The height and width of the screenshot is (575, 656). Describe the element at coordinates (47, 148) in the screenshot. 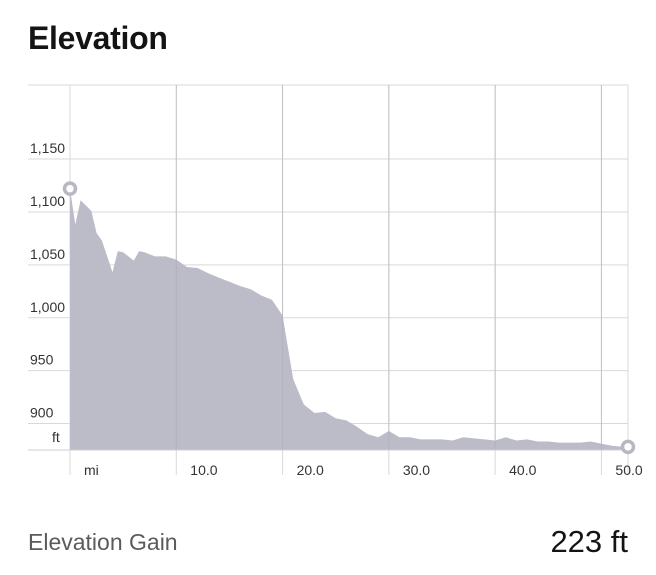

I see `y-tick-label: 1,150` at that location.